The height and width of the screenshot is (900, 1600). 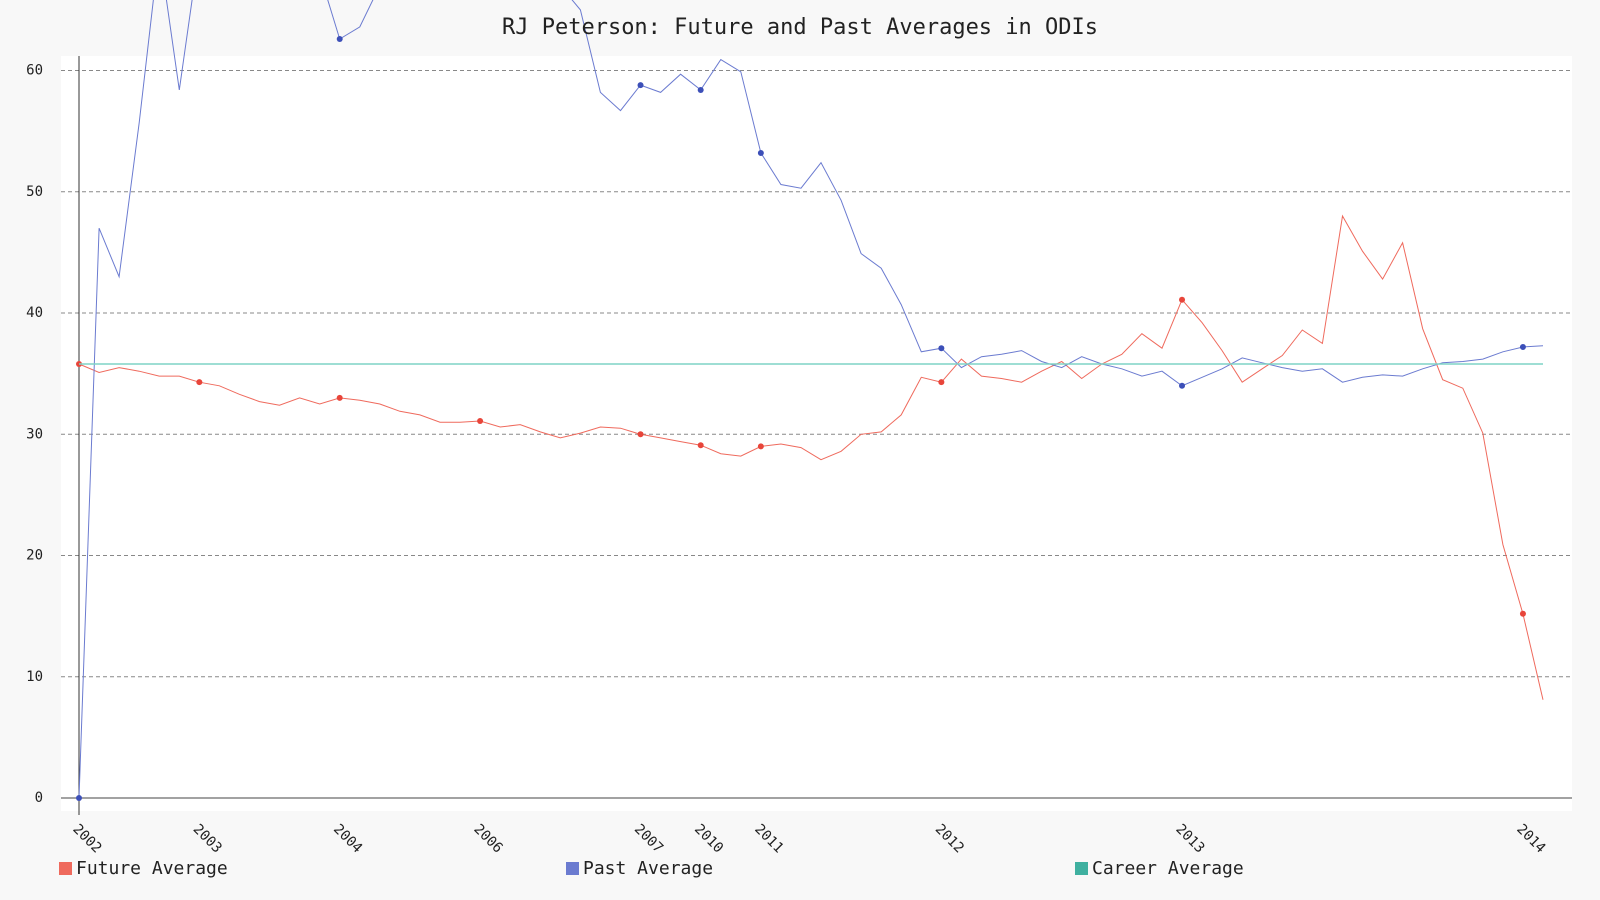 I want to click on legend-label: Future Average, so click(x=152, y=868).